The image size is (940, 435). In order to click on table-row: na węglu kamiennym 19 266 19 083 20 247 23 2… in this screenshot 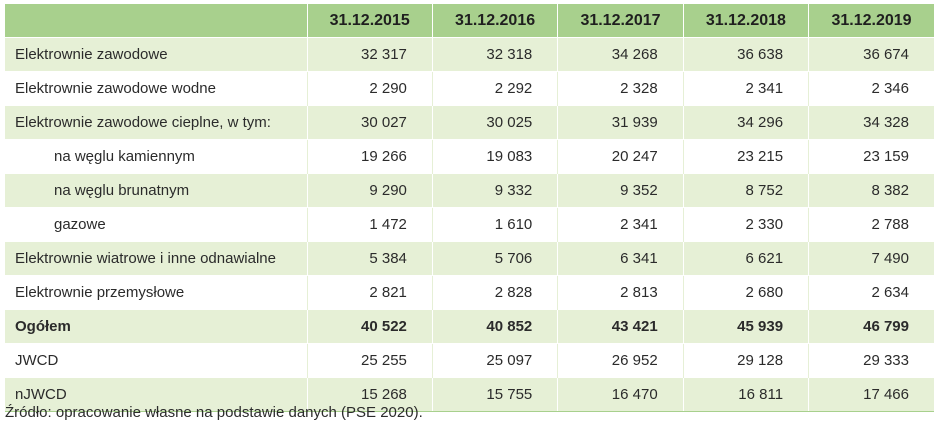, I will do `click(469, 156)`.